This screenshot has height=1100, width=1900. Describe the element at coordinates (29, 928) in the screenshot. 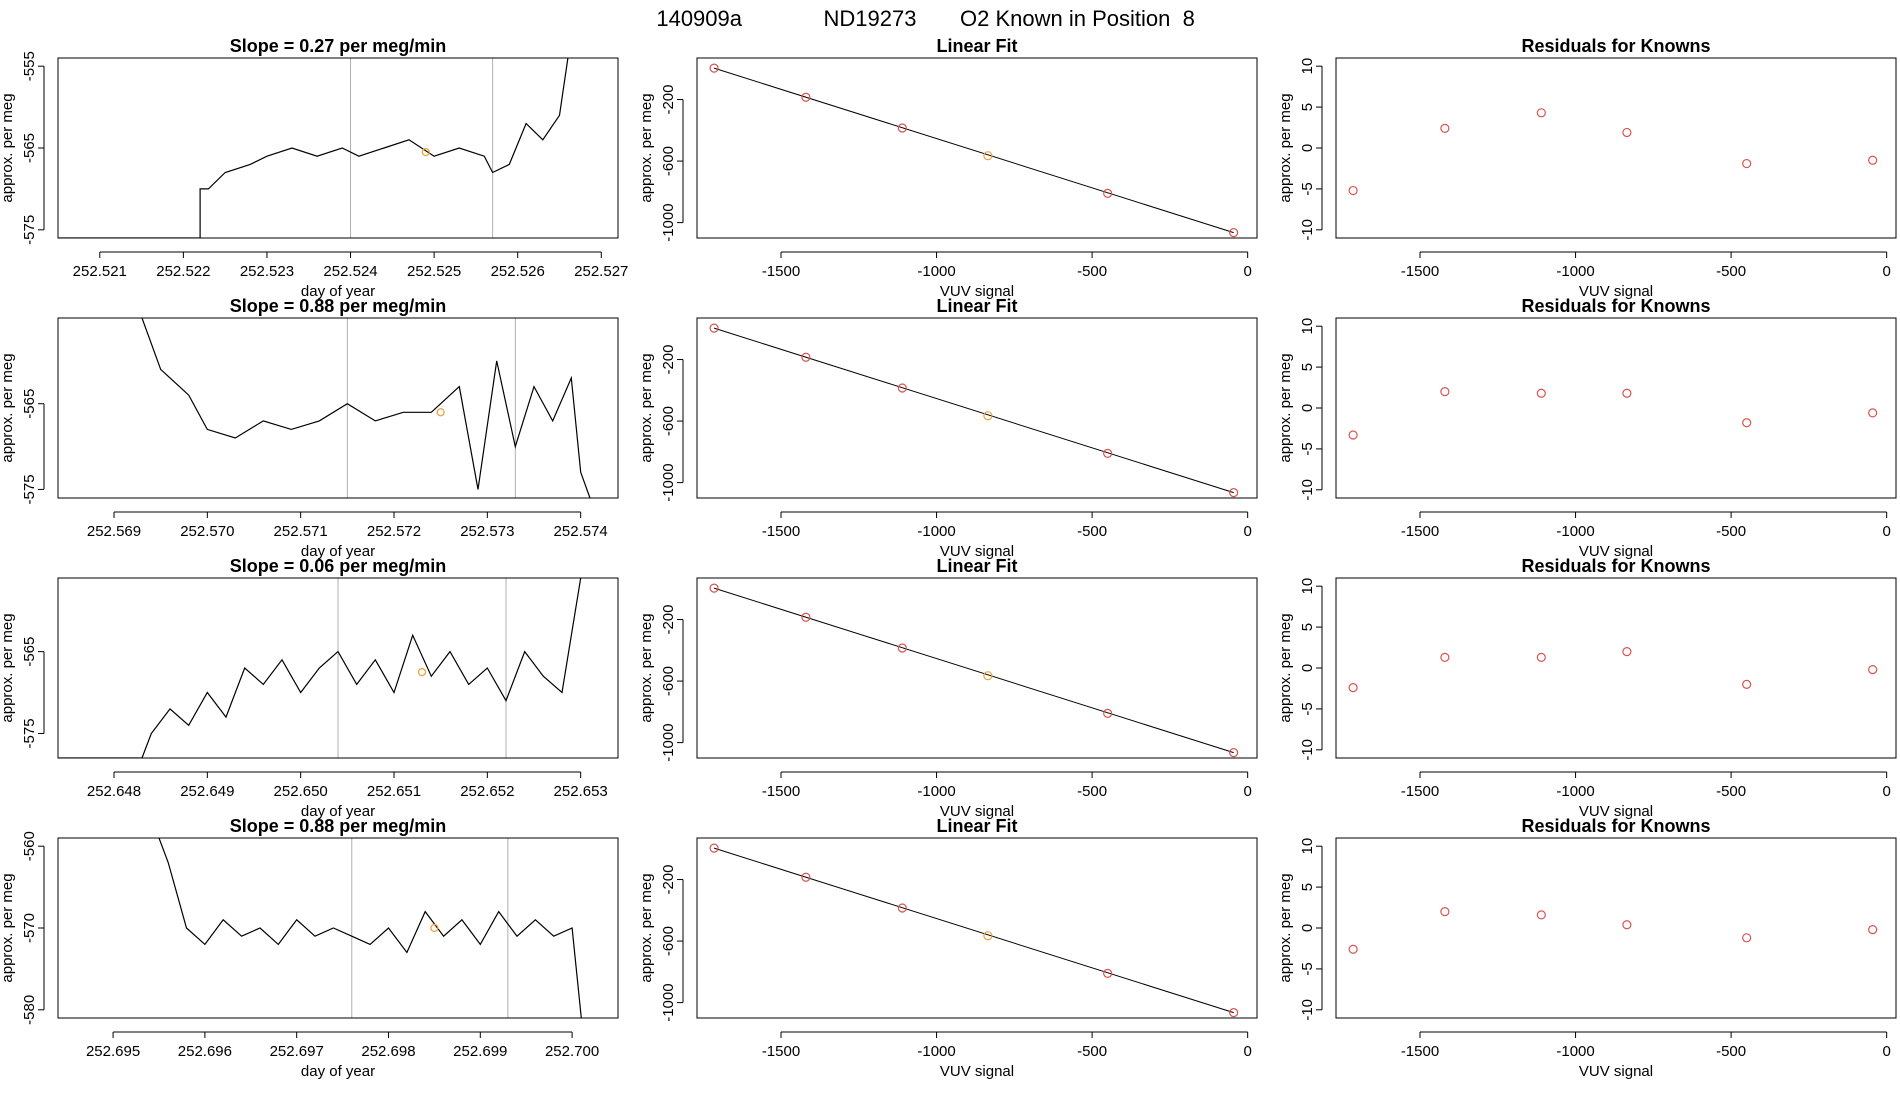

I see `y-tick-label: -570` at that location.